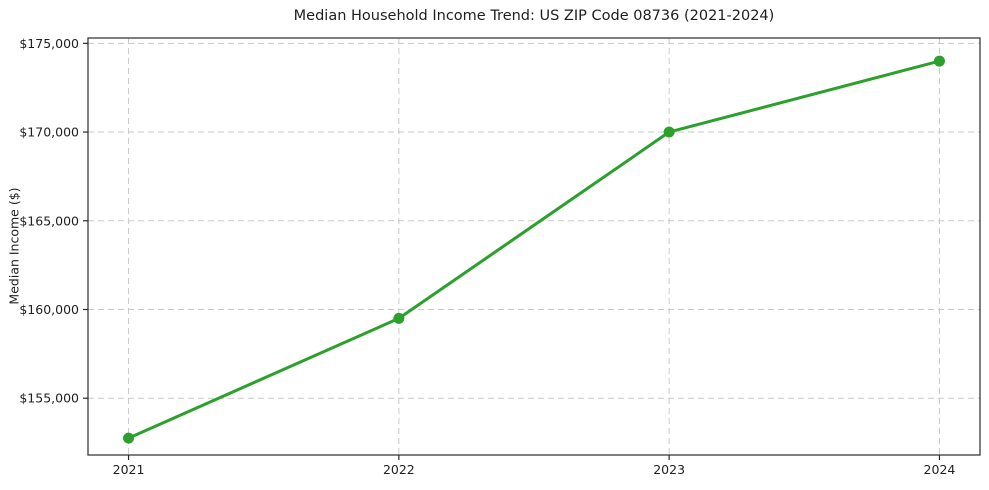  I want to click on y-tick-label: $170,000, so click(49, 132).